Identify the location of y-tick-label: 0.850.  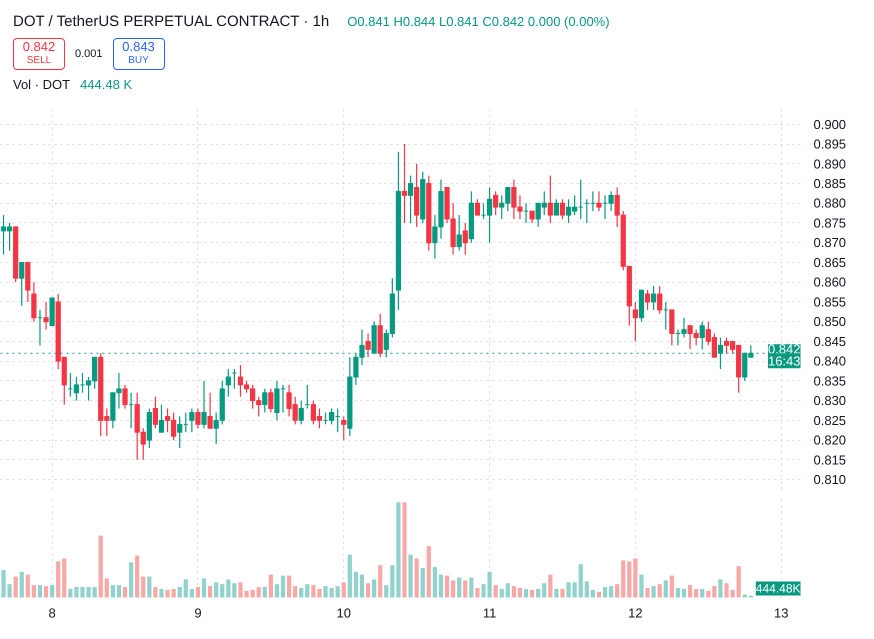
(830, 322).